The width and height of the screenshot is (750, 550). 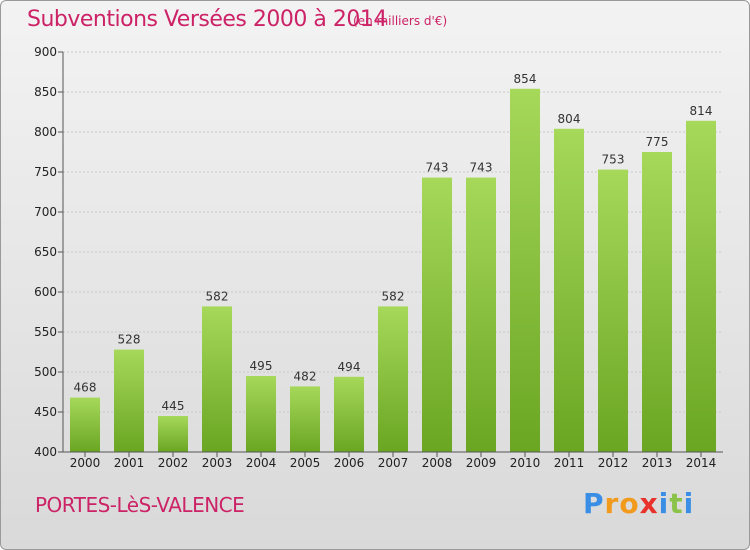 What do you see at coordinates (393, 463) in the screenshot?
I see `x-tick-label-2007: 2007` at bounding box center [393, 463].